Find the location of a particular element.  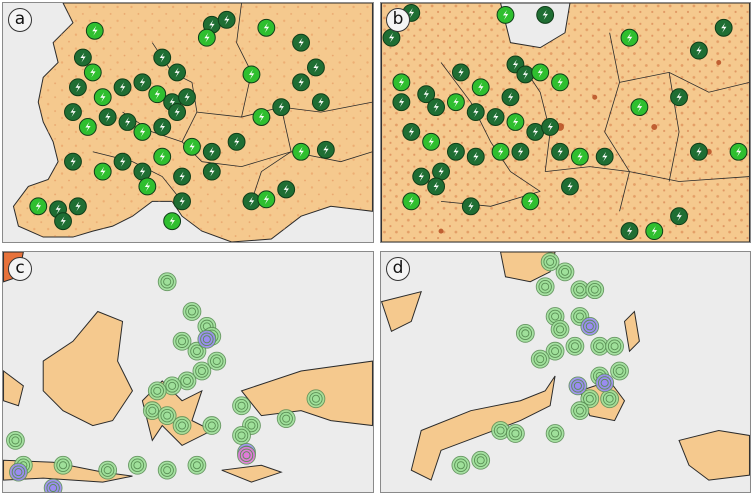

panel-label-a: a is located at coordinates (20, 20).